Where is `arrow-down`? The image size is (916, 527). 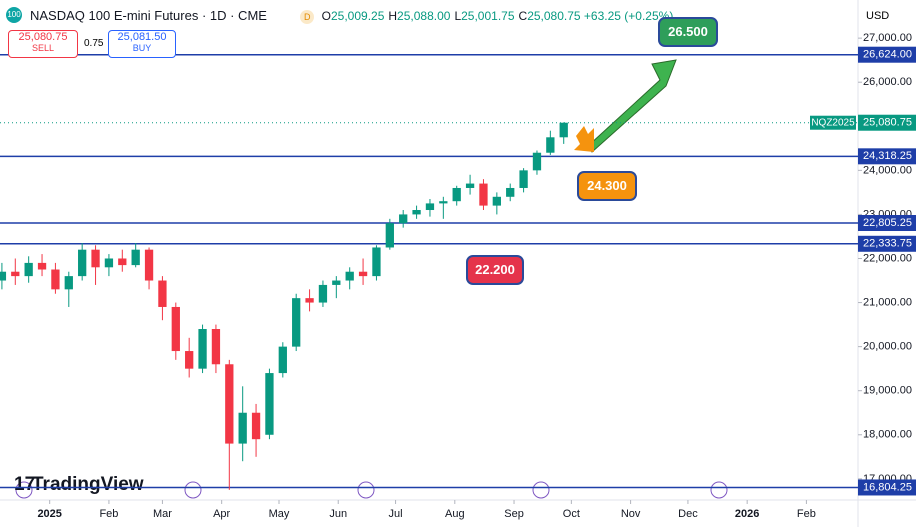
arrow-down is located at coordinates (584, 139).